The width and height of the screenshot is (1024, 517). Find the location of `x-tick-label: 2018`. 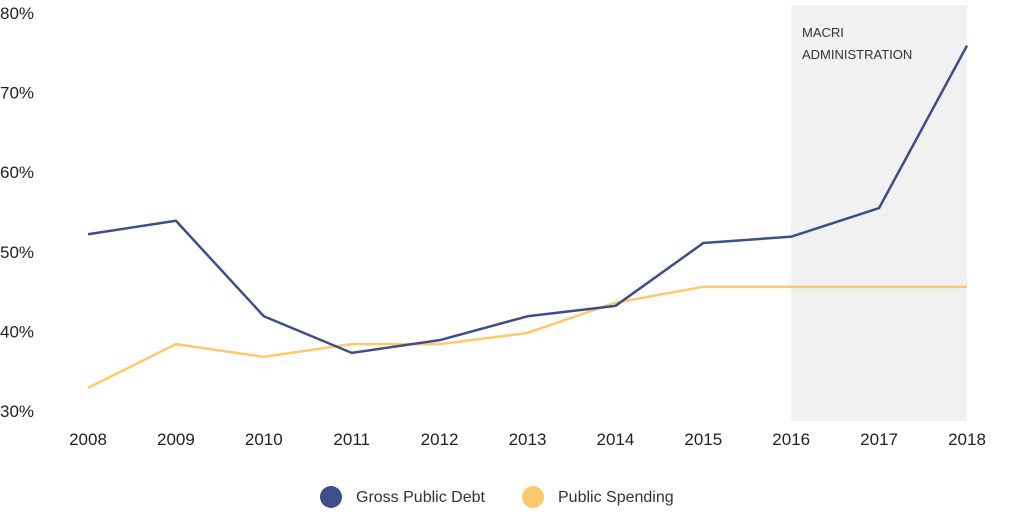

x-tick-label: 2018 is located at coordinates (967, 439).